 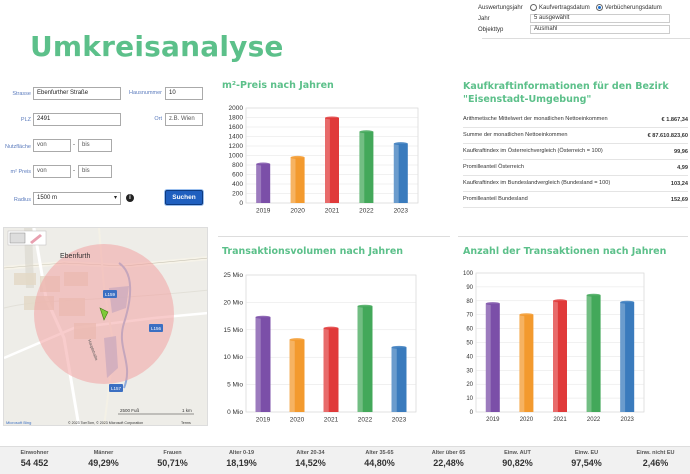 What do you see at coordinates (22, 200) in the screenshot?
I see `radius-label: Radius` at bounding box center [22, 200].